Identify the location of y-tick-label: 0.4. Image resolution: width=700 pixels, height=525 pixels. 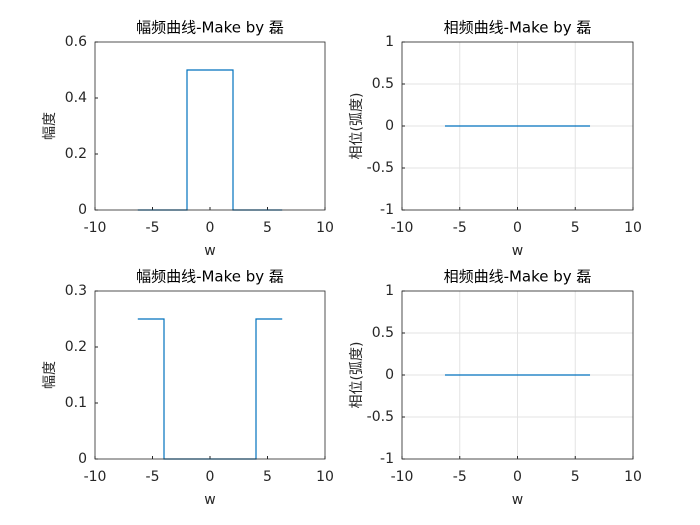
(76, 98).